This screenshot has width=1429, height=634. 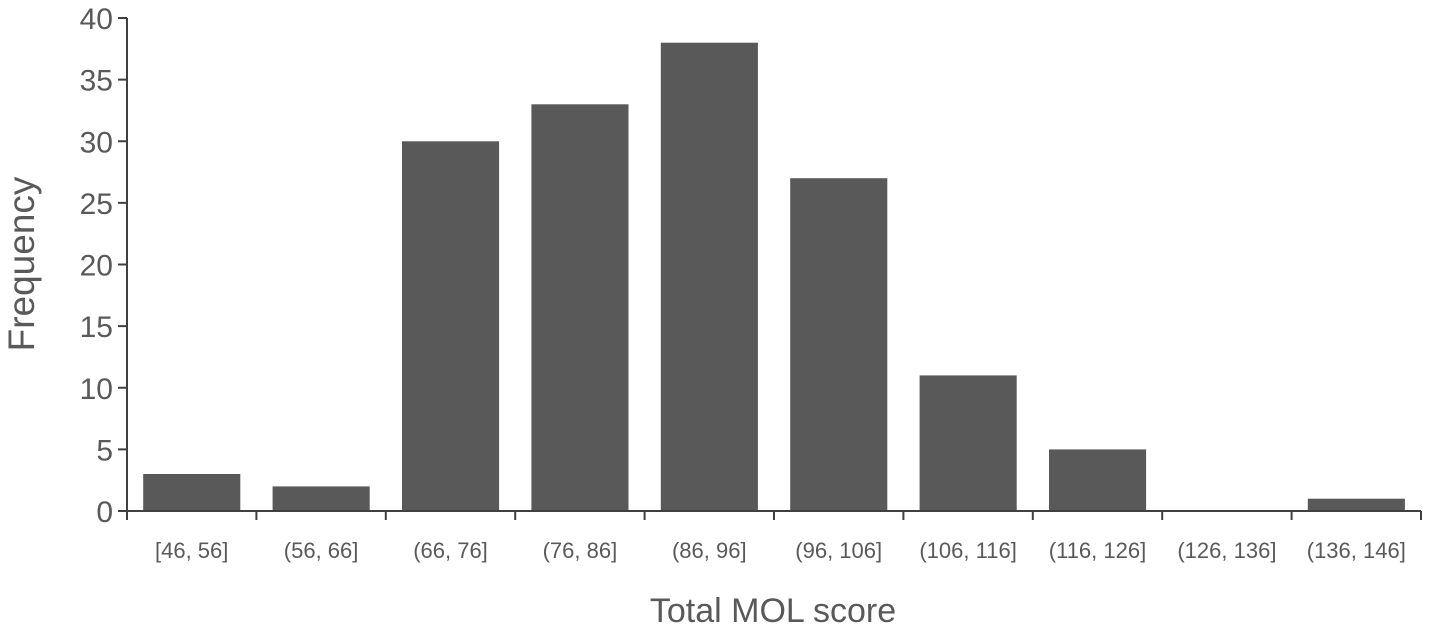 I want to click on y-tick-label: 25, so click(x=96, y=204).